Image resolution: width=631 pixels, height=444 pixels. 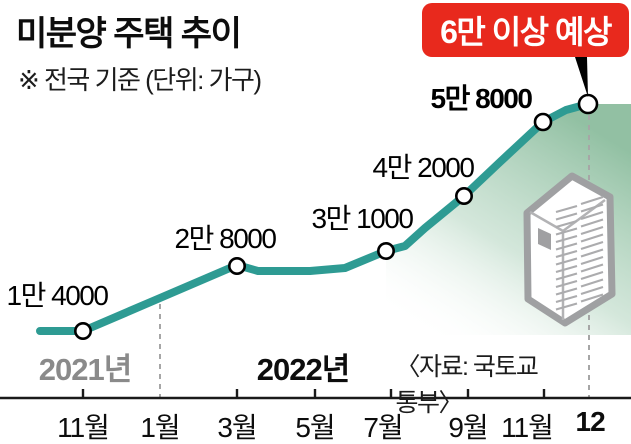 What do you see at coordinates (129, 34) in the screenshot?
I see `page-title: 미분양 주택 추이` at bounding box center [129, 34].